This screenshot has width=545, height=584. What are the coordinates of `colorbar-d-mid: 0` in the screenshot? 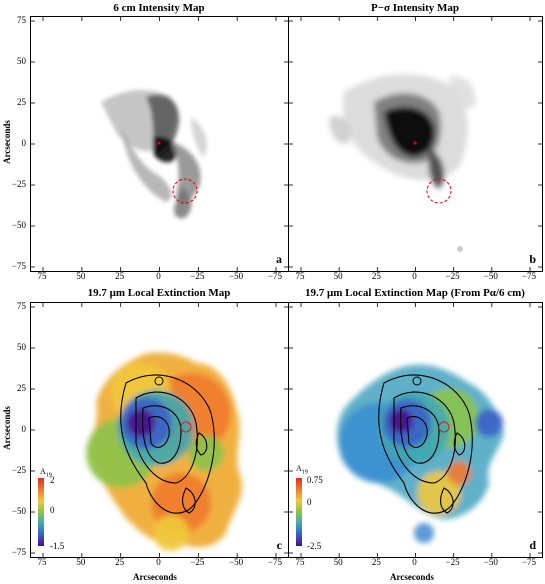 It's located at (309, 502).